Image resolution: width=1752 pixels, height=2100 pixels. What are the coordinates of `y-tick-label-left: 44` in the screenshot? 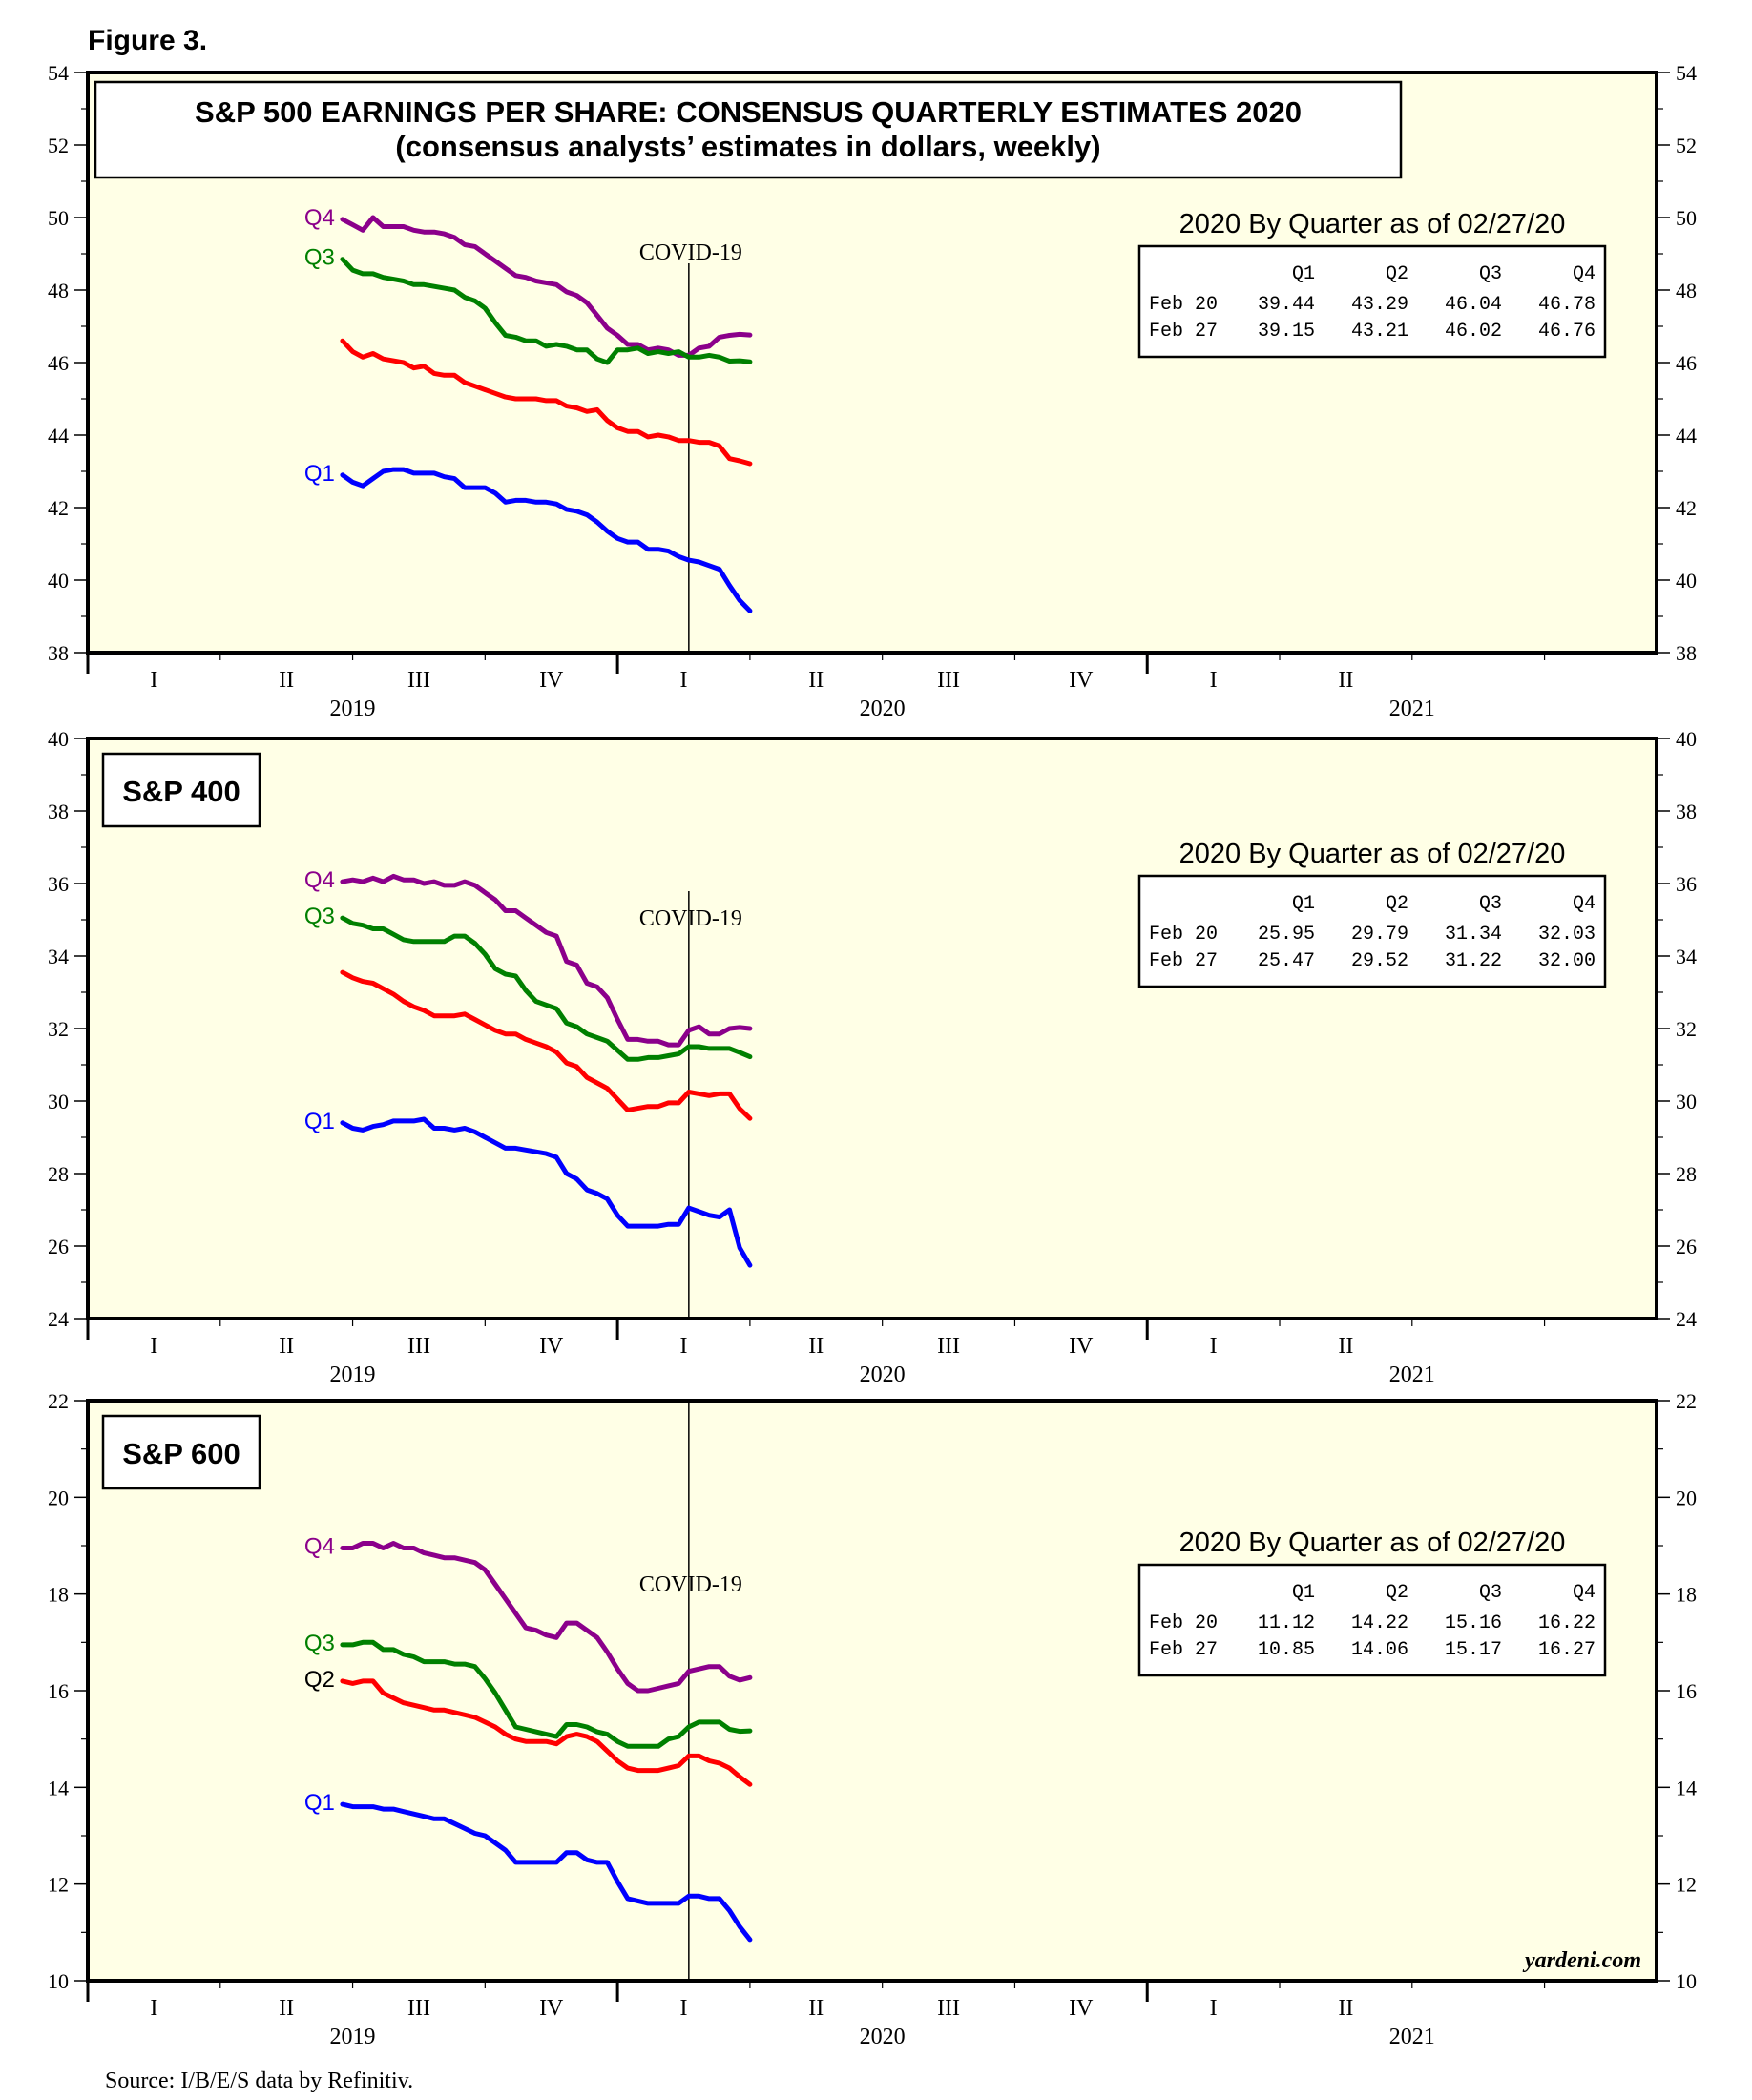 It's located at (58, 436).